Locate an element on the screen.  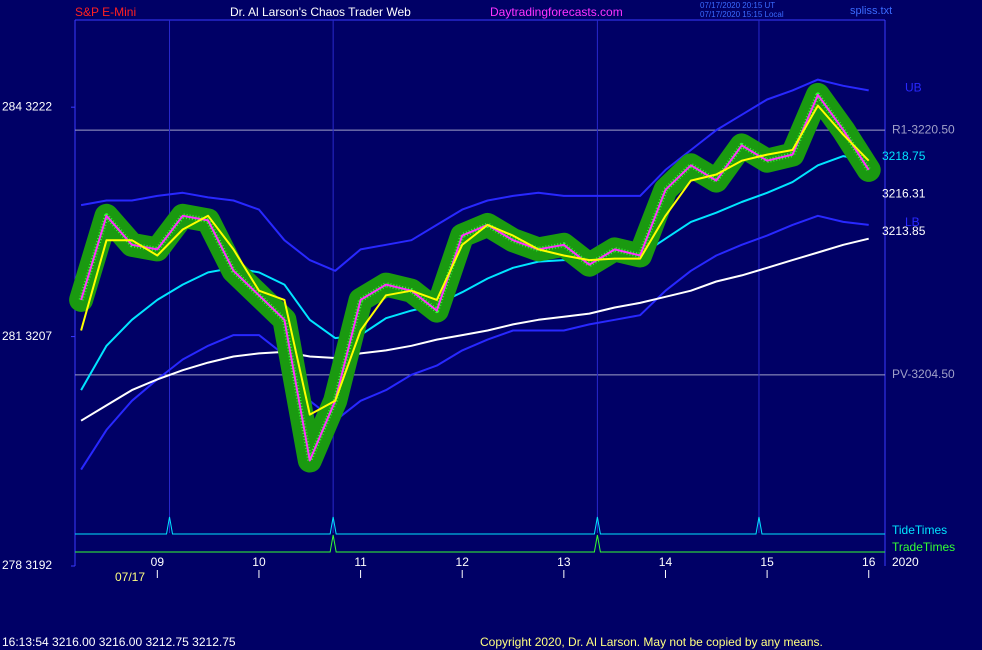
year-label: 2020 is located at coordinates (905, 562).